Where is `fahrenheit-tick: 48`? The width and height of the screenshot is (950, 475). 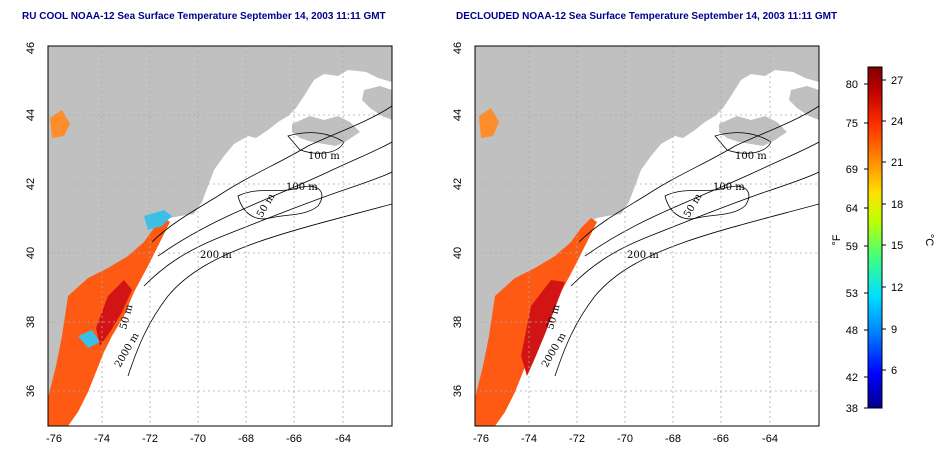 fahrenheit-tick: 48 is located at coordinates (852, 331).